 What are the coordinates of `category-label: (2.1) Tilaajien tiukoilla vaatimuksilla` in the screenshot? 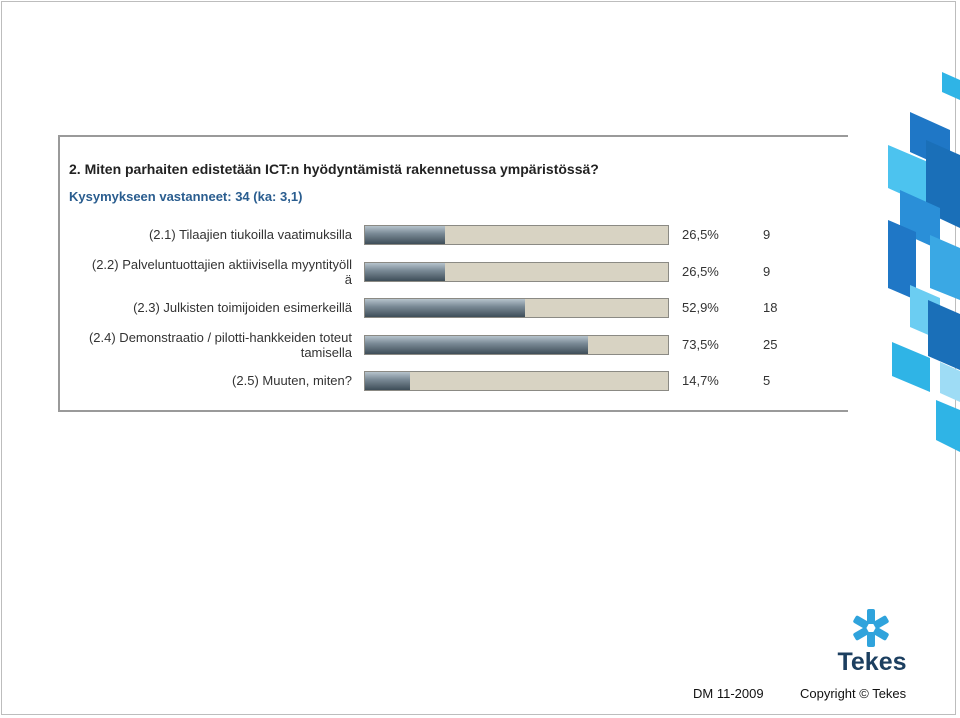 It's located at (202, 234).